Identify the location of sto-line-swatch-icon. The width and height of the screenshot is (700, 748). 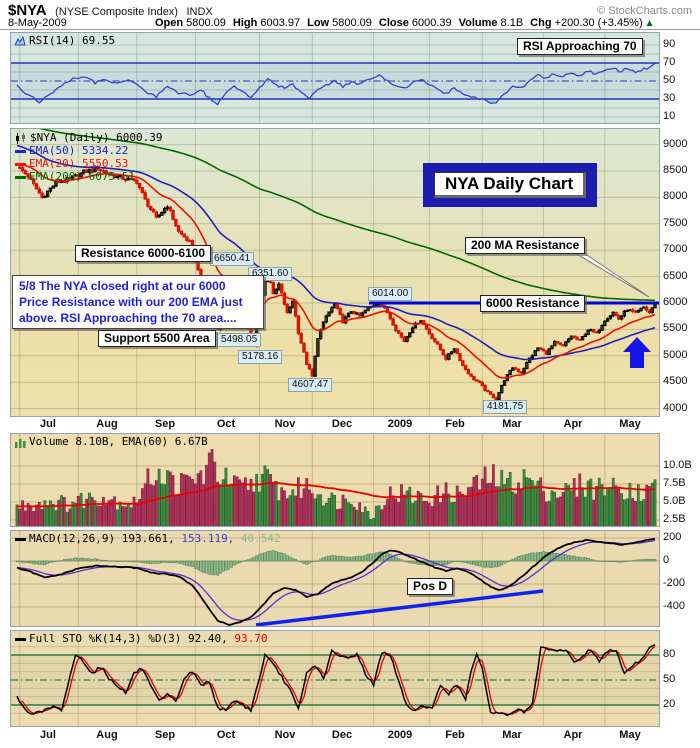
(20, 639).